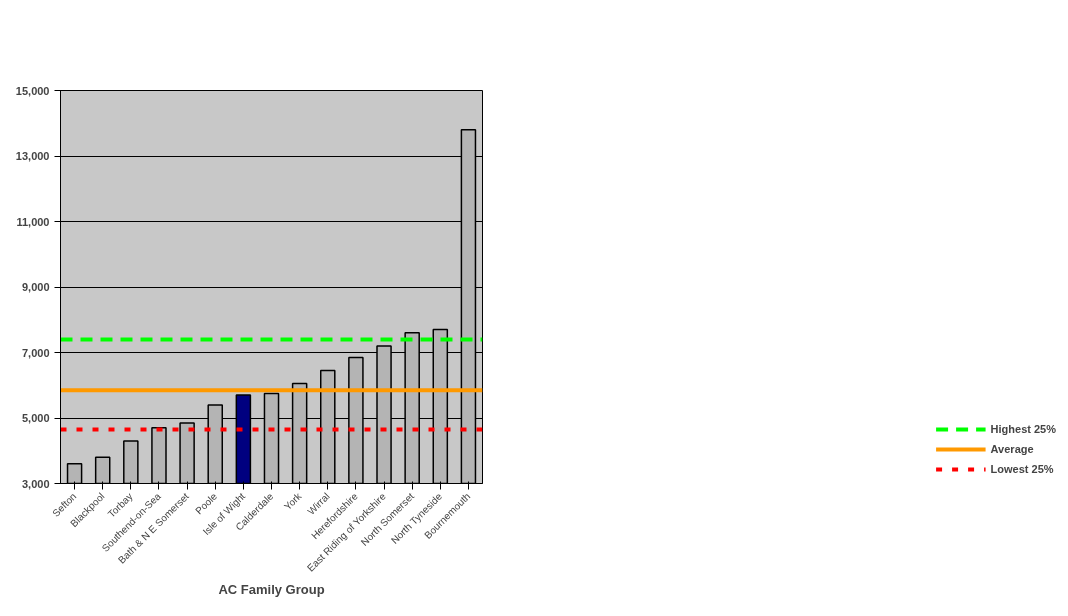 This screenshot has width=1068, height=616. Describe the element at coordinates (35, 287) in the screenshot. I see `y-tick-label: 9,000` at that location.